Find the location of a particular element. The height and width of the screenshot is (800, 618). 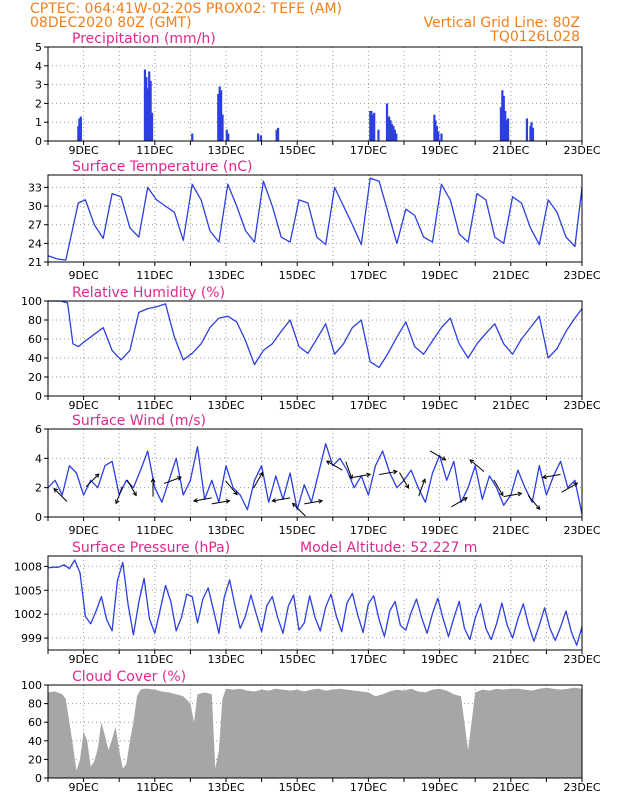

panel-2-ytick-label: 27 is located at coordinates (35, 225).